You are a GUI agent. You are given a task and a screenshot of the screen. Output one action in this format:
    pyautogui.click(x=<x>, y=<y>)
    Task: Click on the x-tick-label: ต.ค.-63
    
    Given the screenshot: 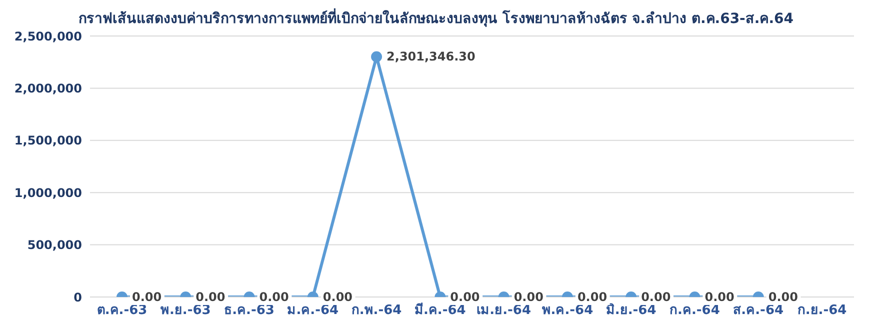 What is the action you would take?
    pyautogui.click(x=122, y=310)
    